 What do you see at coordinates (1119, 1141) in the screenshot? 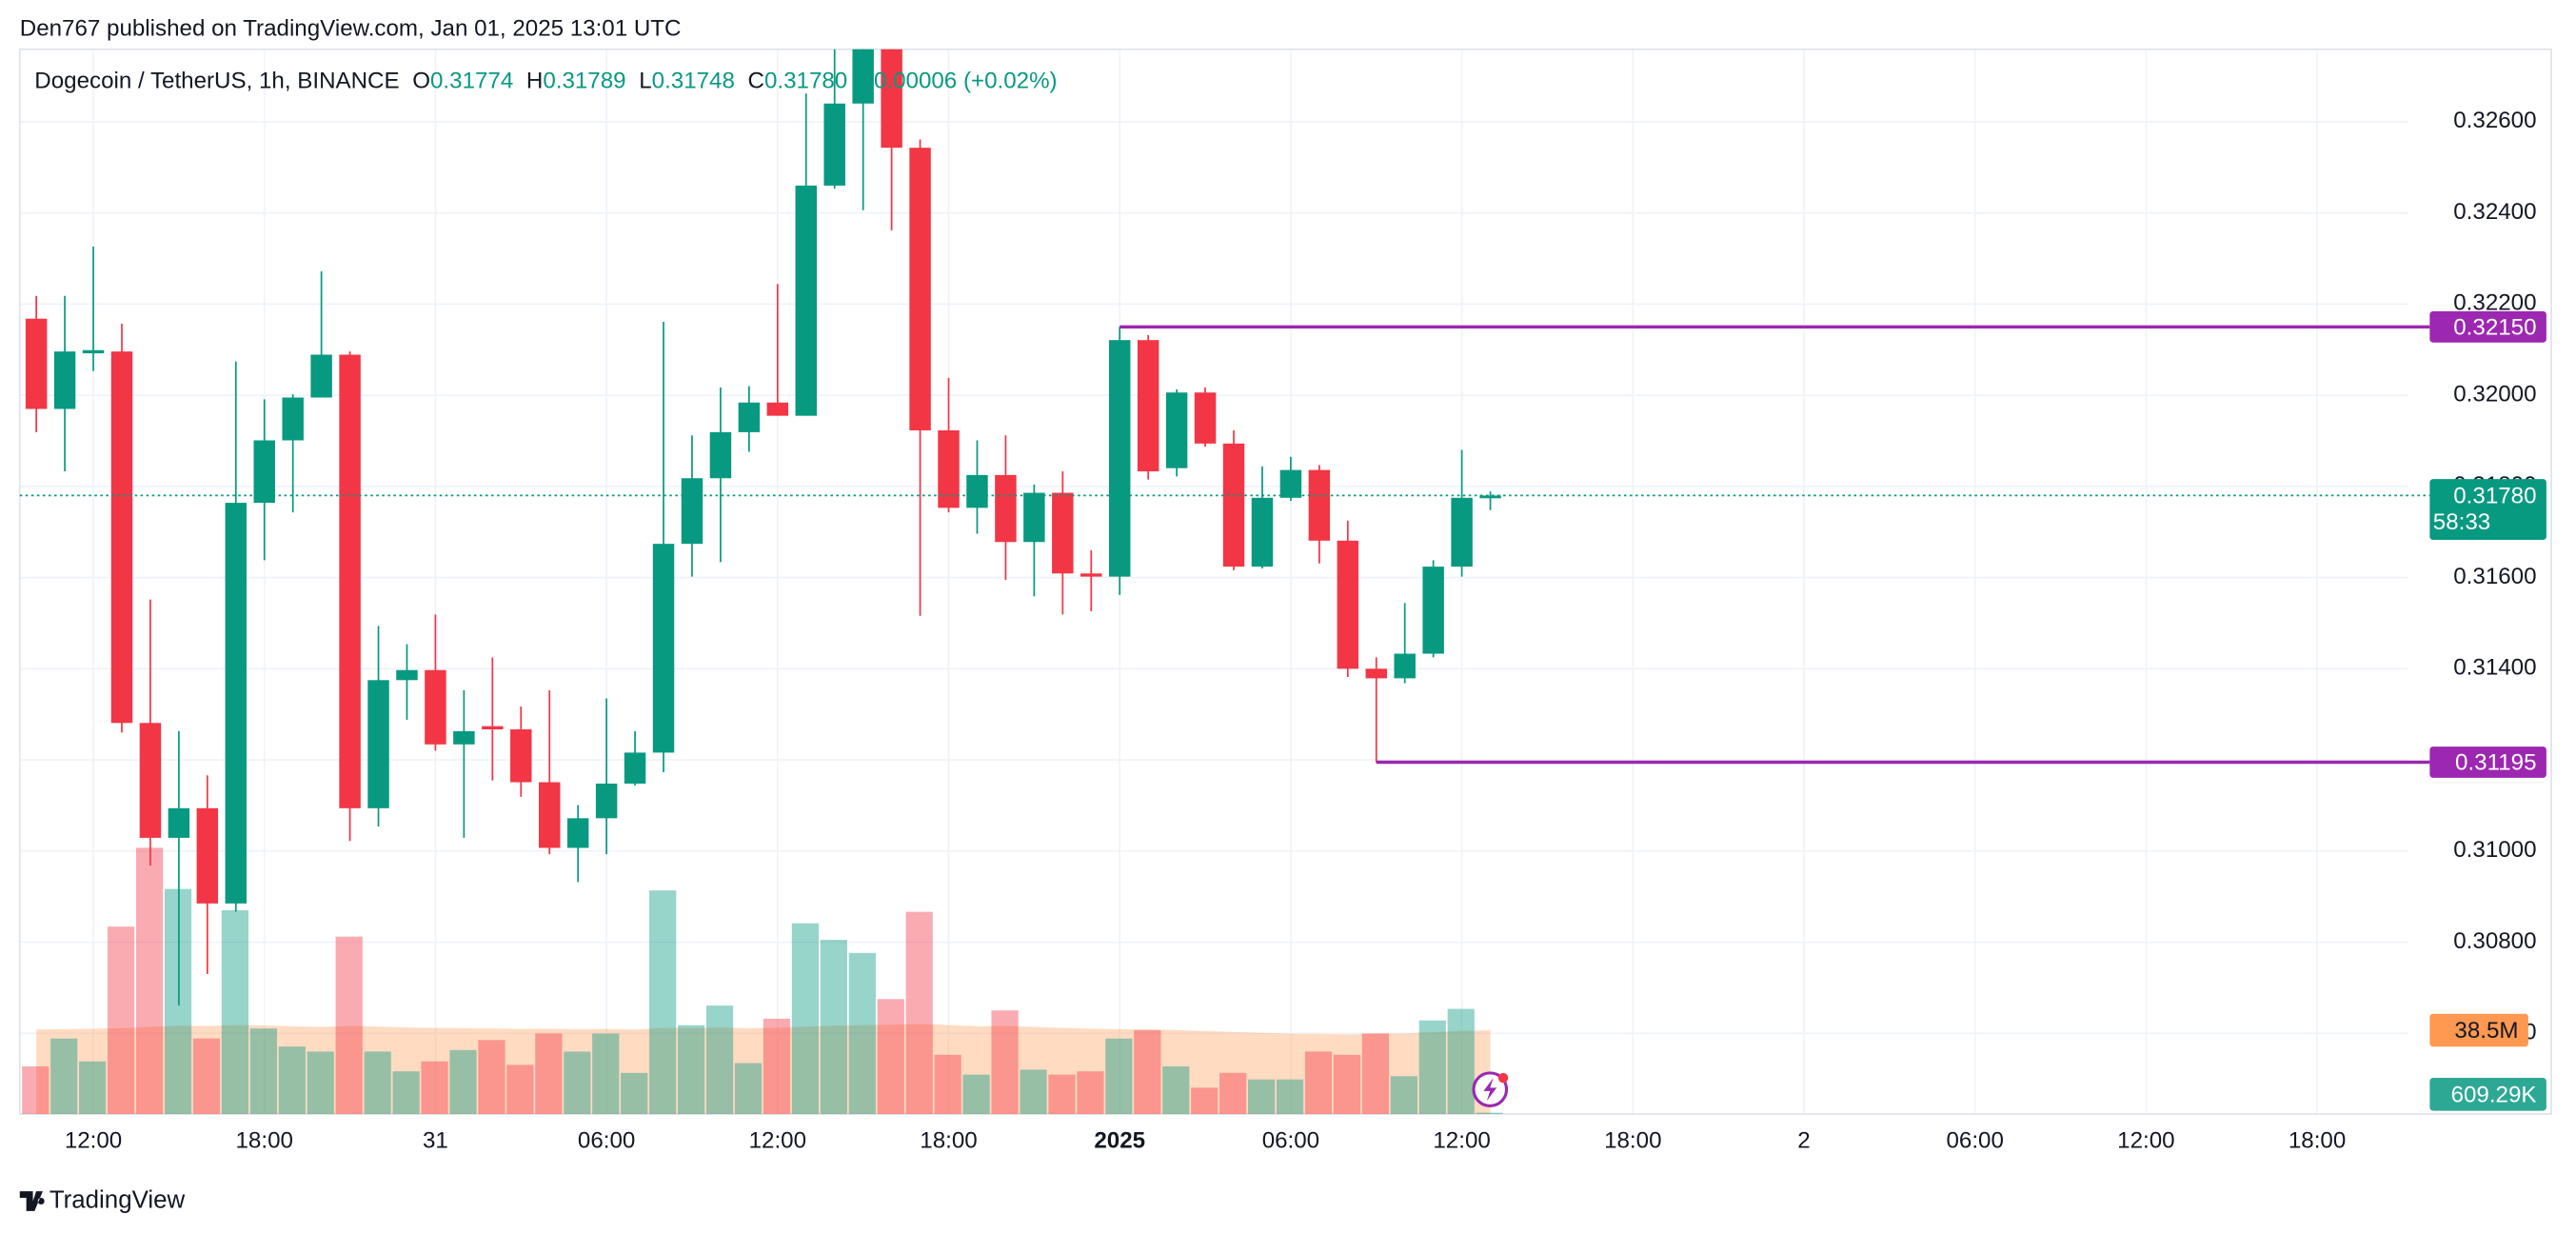
I see `x-tick-label: 2025` at bounding box center [1119, 1141].